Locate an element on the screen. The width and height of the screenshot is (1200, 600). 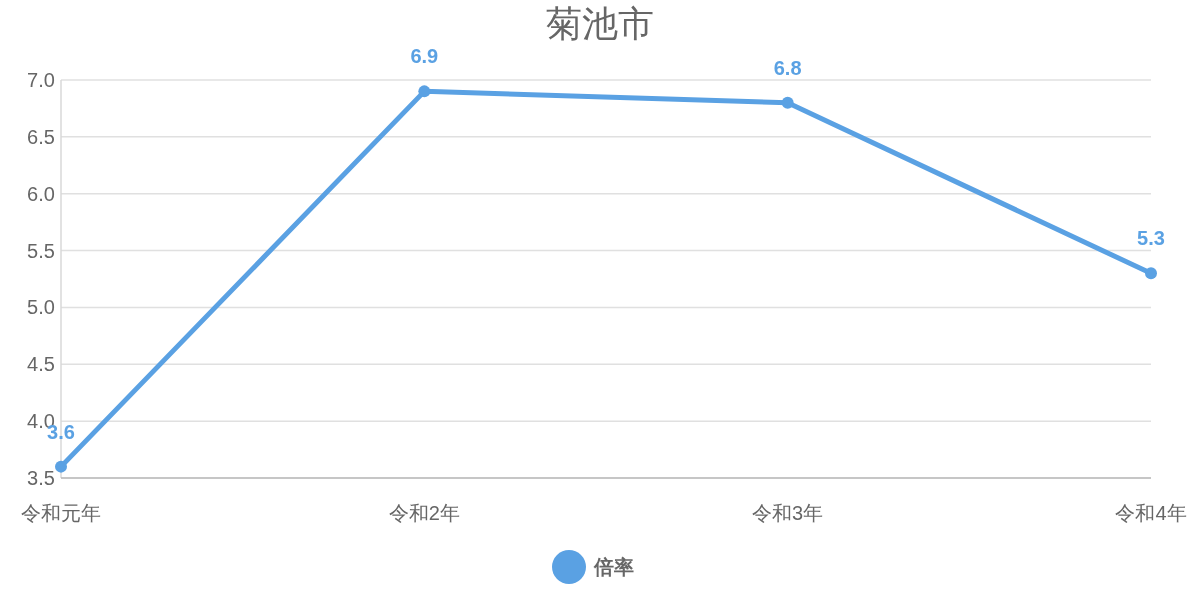
y-tick-label: 3.5 is located at coordinates (41, 478).